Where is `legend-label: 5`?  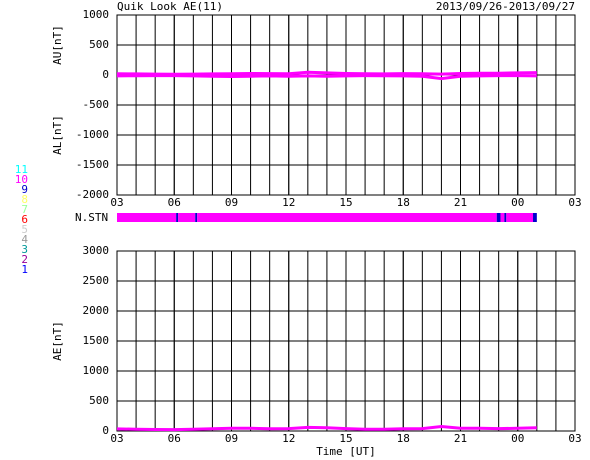
legend-label: 5 is located at coordinates (24, 229).